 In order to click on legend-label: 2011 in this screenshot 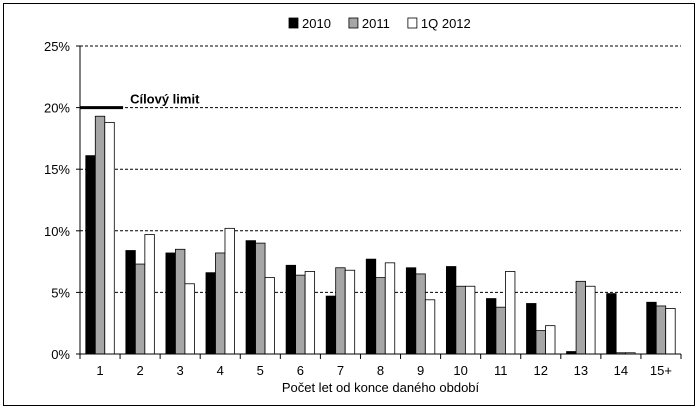, I will do `click(376, 23)`.